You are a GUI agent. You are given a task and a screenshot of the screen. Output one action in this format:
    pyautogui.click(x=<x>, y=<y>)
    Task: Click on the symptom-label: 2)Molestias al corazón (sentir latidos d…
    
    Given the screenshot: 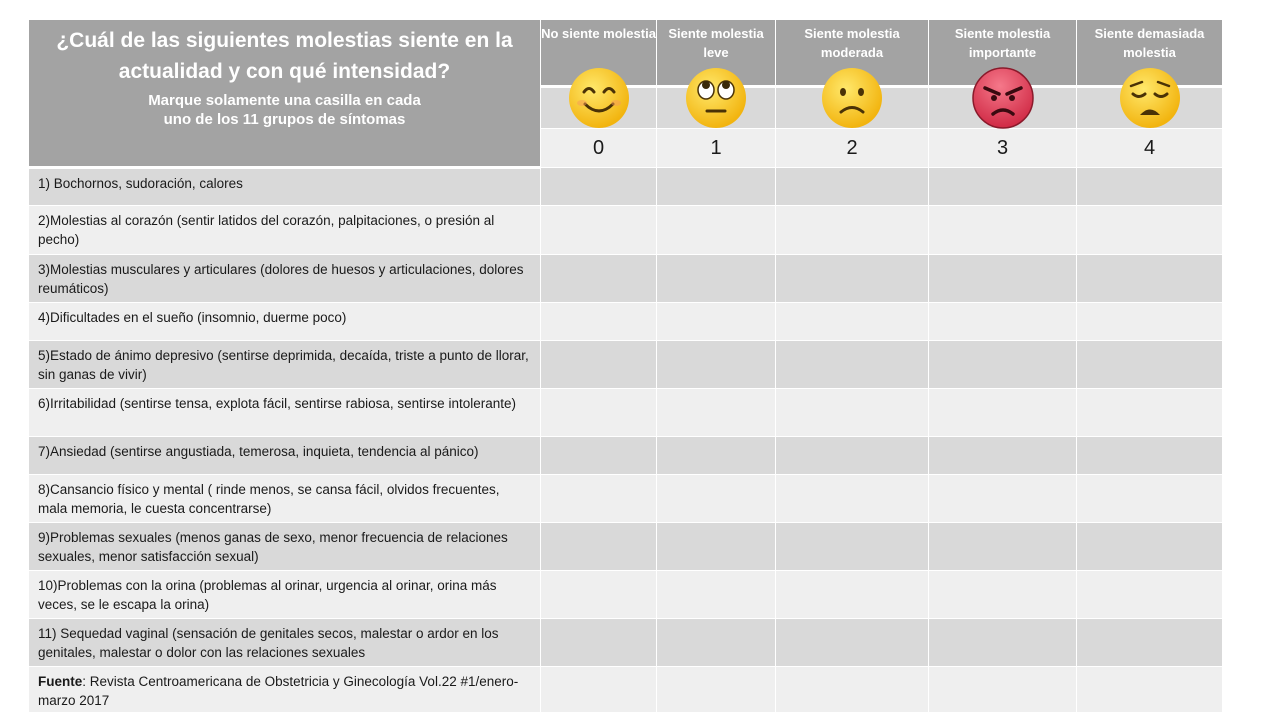 What is the action you would take?
    pyautogui.click(x=284, y=230)
    